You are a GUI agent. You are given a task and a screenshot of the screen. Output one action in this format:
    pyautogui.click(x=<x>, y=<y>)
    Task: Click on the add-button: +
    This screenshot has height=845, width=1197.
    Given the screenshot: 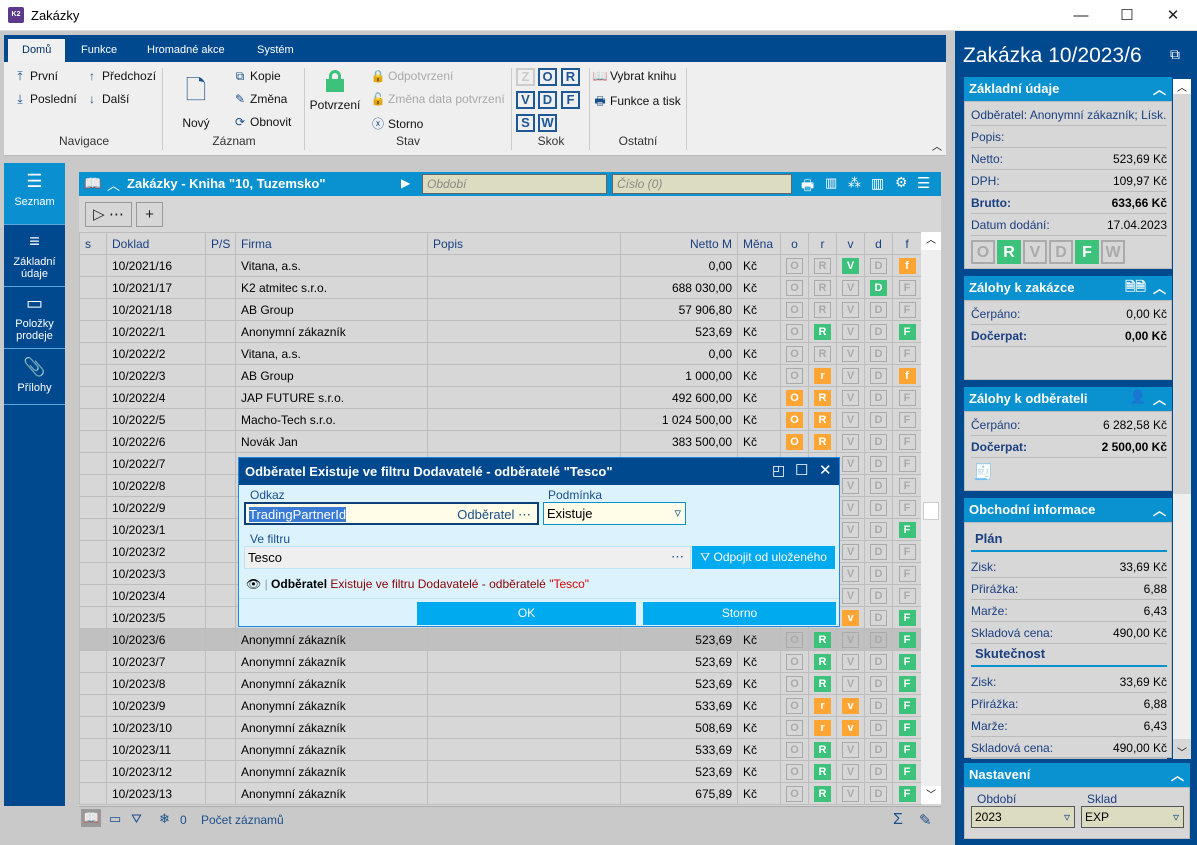 What is the action you would take?
    pyautogui.click(x=149, y=214)
    